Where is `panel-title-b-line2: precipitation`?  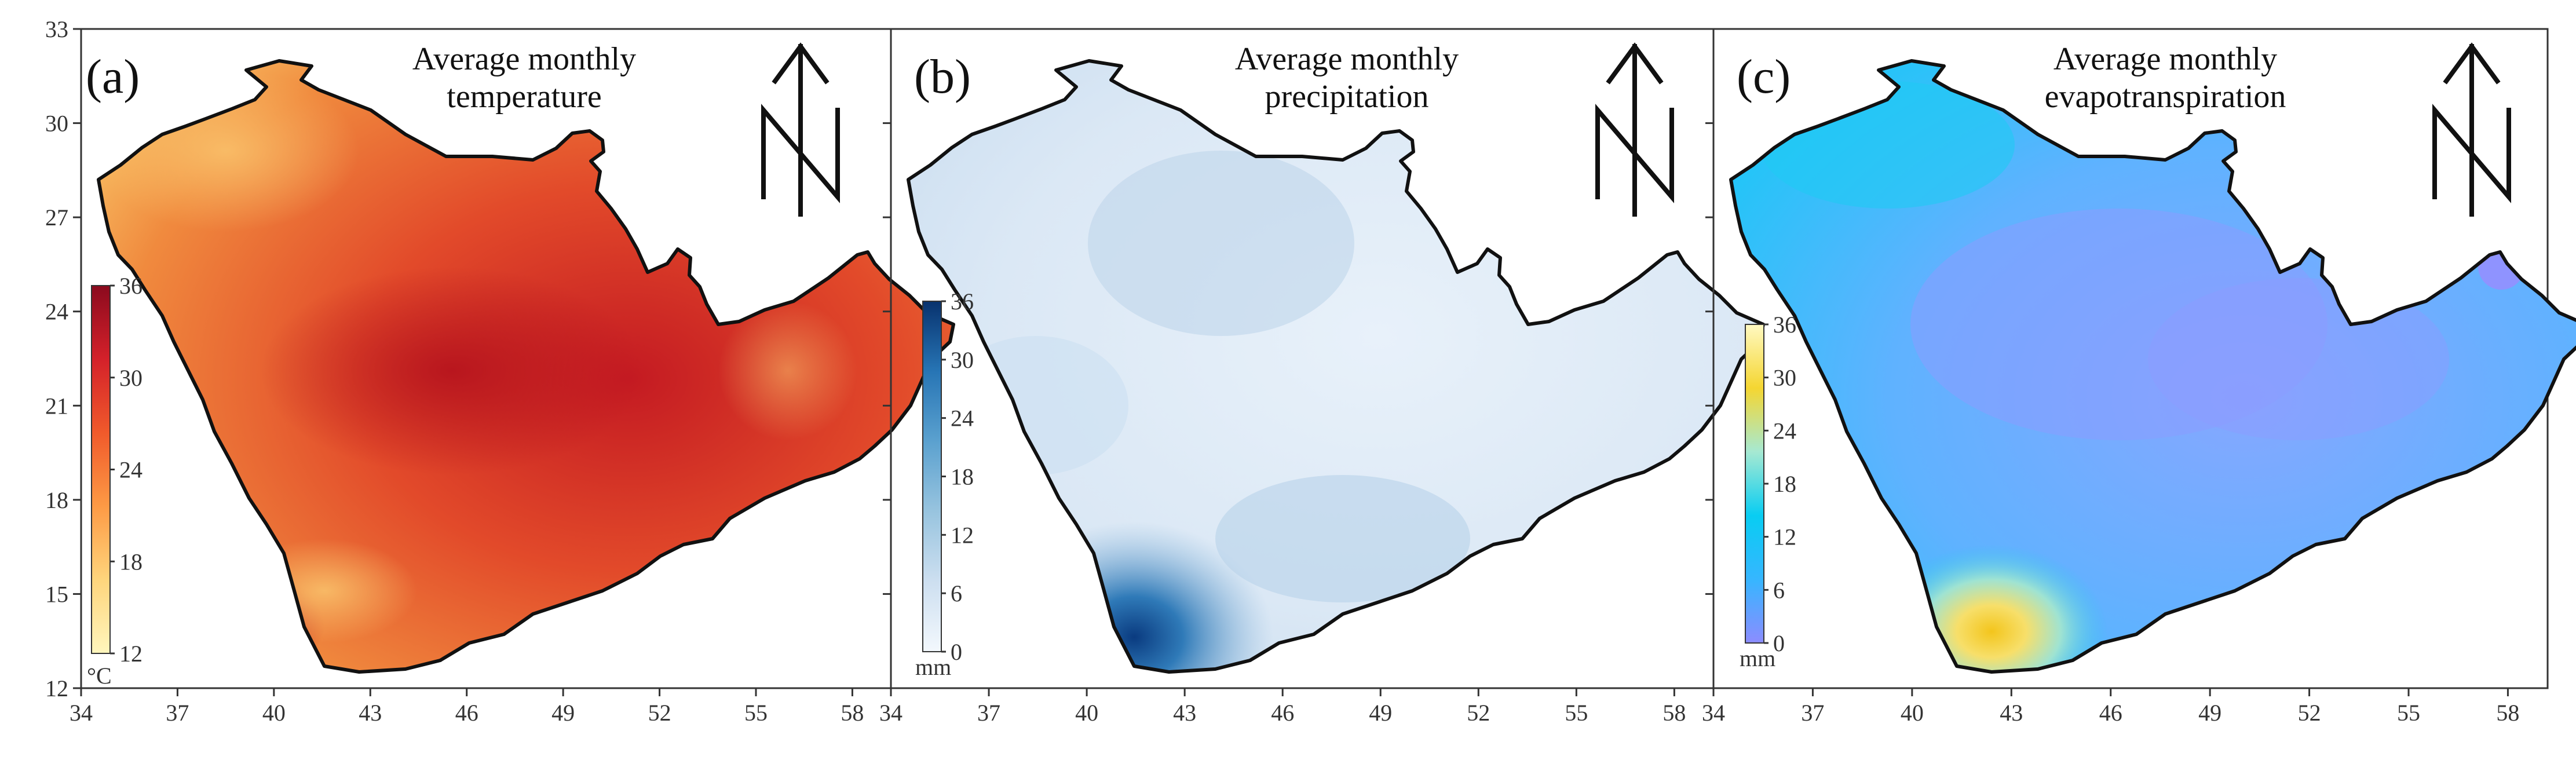 panel-title-b-line2: precipitation is located at coordinates (1347, 97).